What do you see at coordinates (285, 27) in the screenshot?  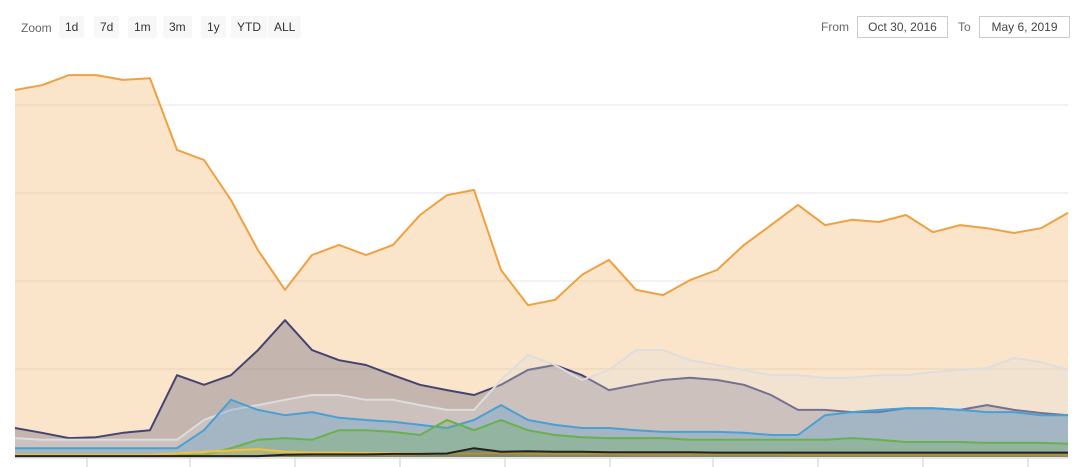 I see `zoom-button: ALL` at bounding box center [285, 27].